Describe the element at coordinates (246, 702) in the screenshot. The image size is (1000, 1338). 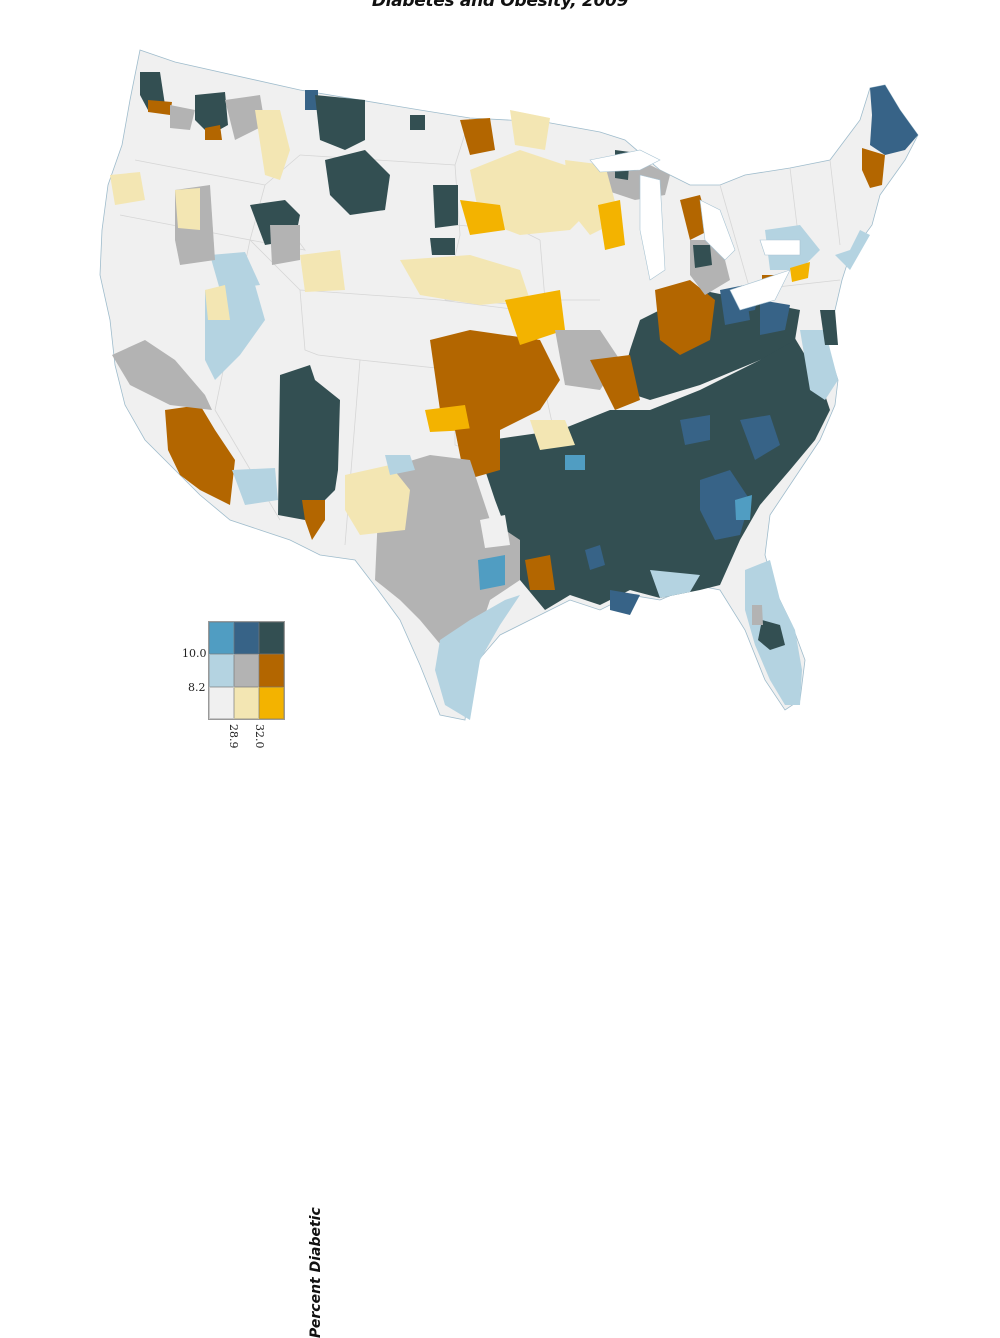
I see `legend-cell-low-mid` at that location.